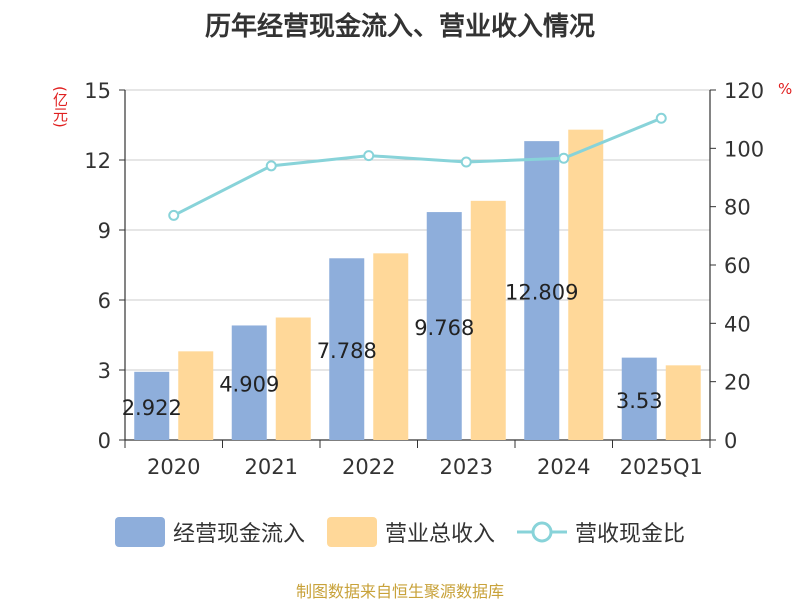 The width and height of the screenshot is (800, 602). Describe the element at coordinates (249, 385) in the screenshot. I see `data-label-cash-inflow: 4.909` at that location.